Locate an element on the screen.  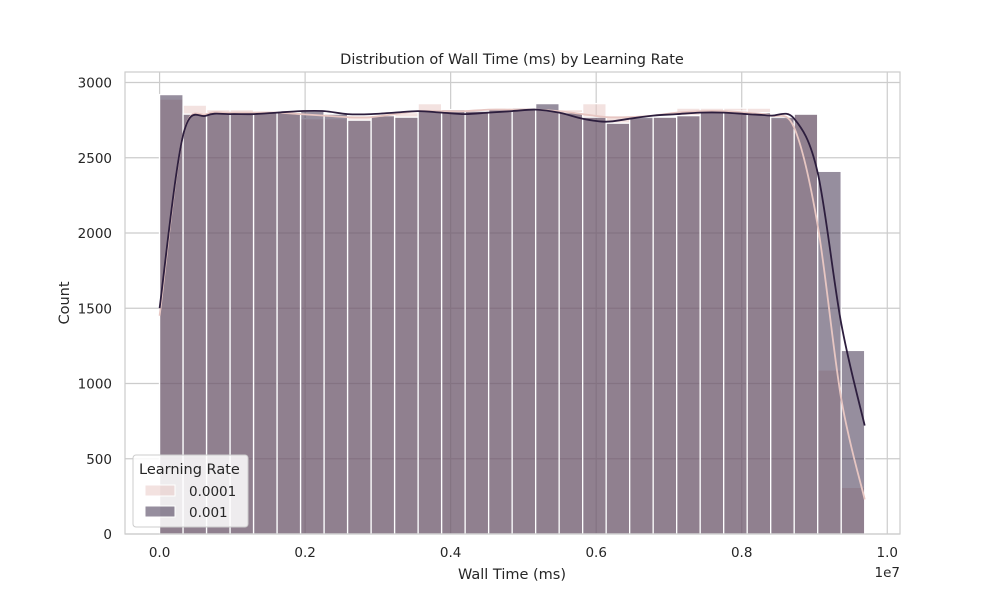
legend-label-001: 0.001 is located at coordinates (208, 513).